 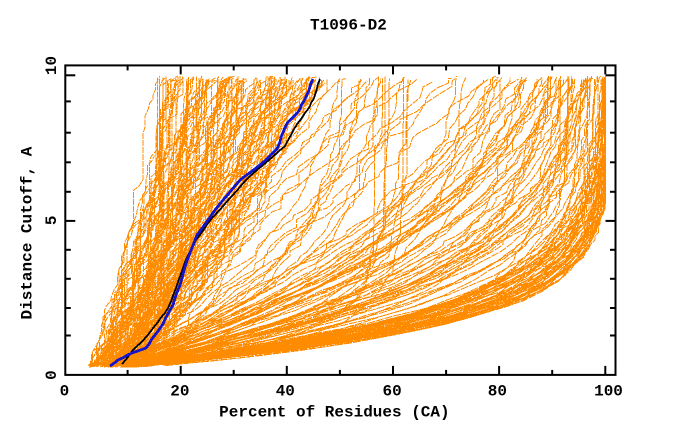 What do you see at coordinates (28, 232) in the screenshot?
I see `svg-text: Distance Cutoff, A` at bounding box center [28, 232].